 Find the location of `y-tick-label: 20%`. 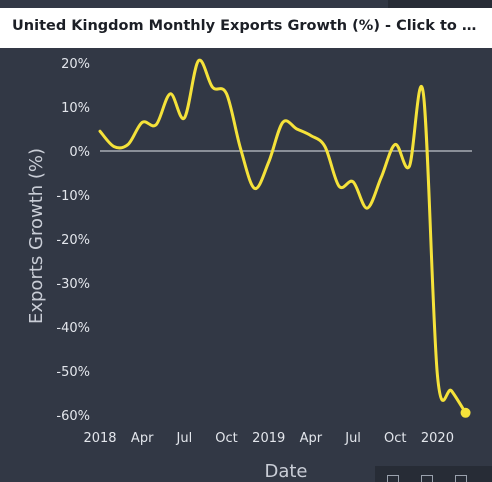

y-tick-label: 20% is located at coordinates (75, 64).